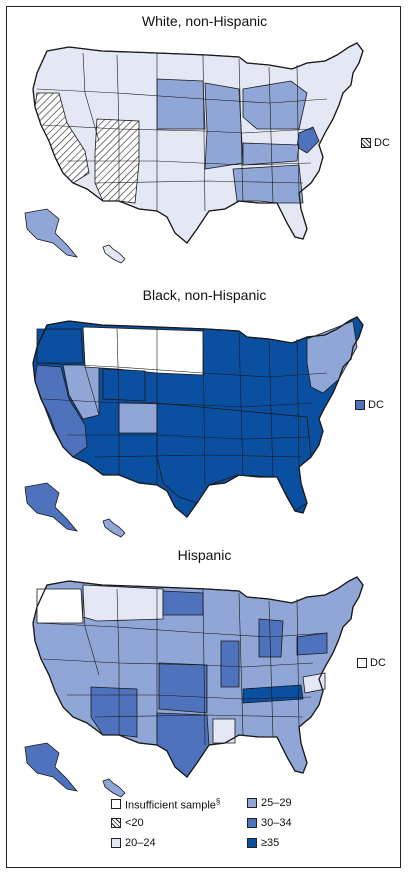  Describe the element at coordinates (173, 804) in the screenshot. I see `legend-label: Insufficient sample§` at that location.